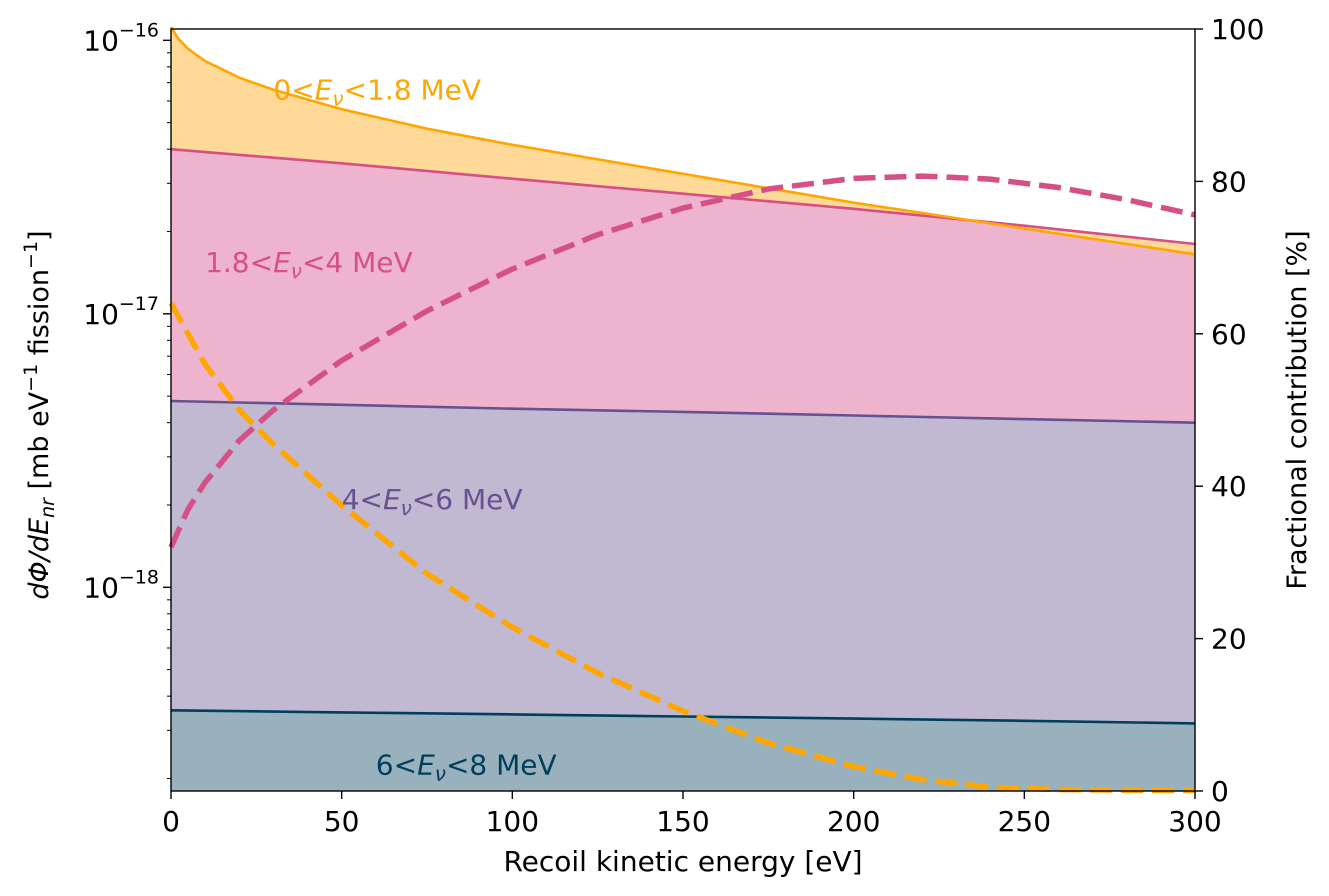  What do you see at coordinates (432, 501) in the screenshot?
I see `series-label-2: 4<Eν<6 MeV` at bounding box center [432, 501].